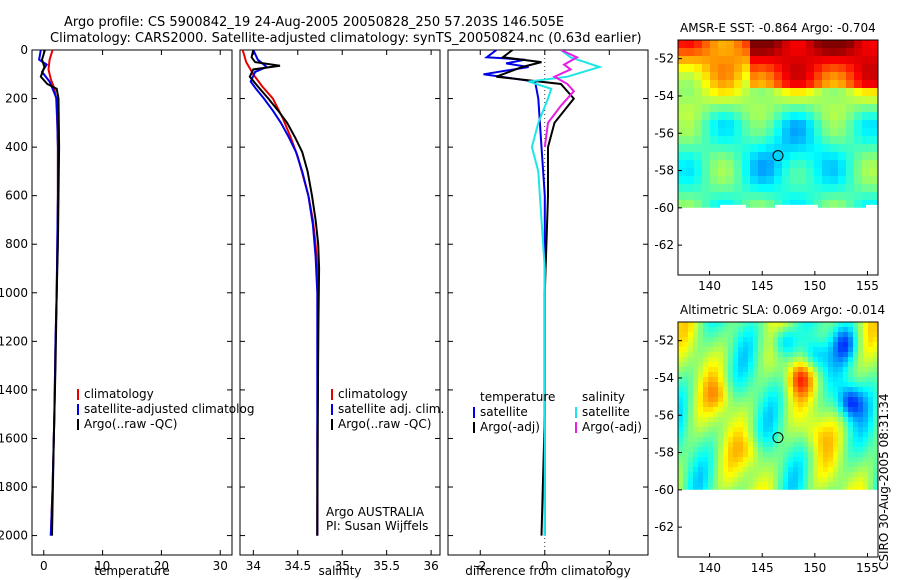  What do you see at coordinates (373, 394) in the screenshot?
I see `salinity-legend-label: climatology` at bounding box center [373, 394].